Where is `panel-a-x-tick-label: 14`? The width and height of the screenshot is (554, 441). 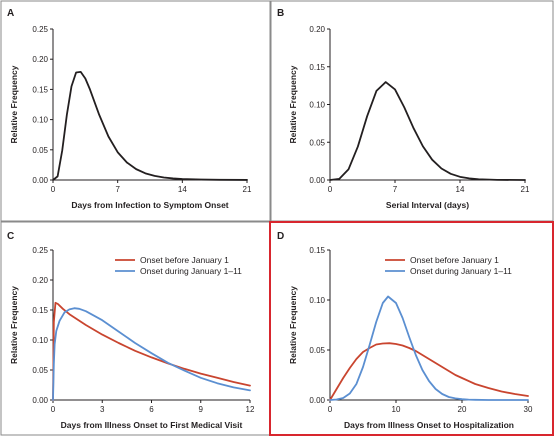
panel-a-x-tick-label: 14 is located at coordinates (182, 189).